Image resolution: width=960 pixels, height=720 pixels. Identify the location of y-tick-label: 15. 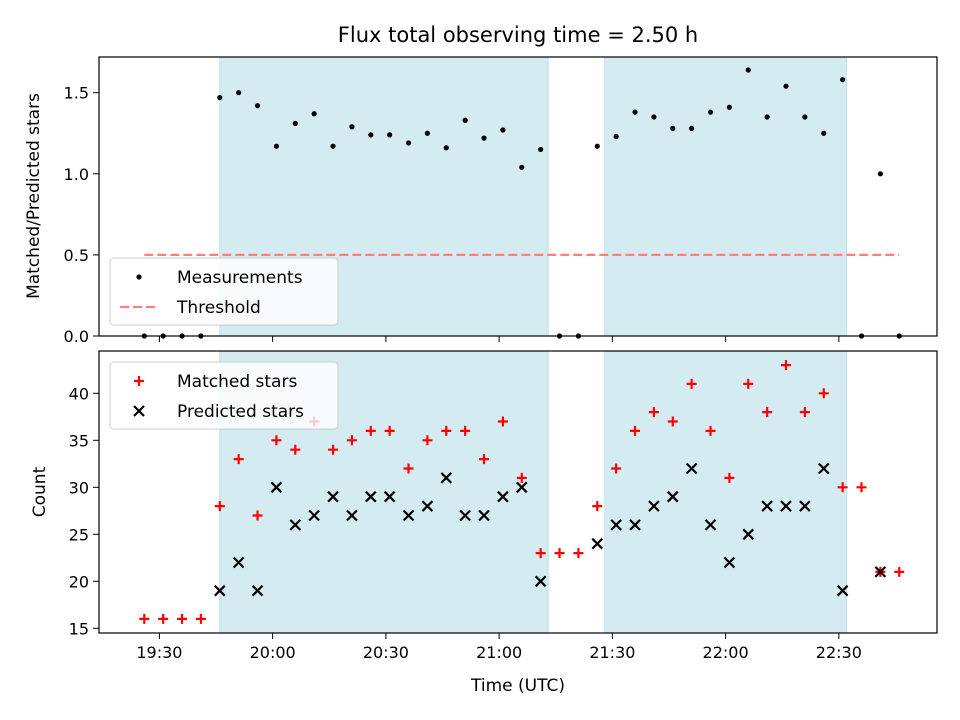
(79, 628).